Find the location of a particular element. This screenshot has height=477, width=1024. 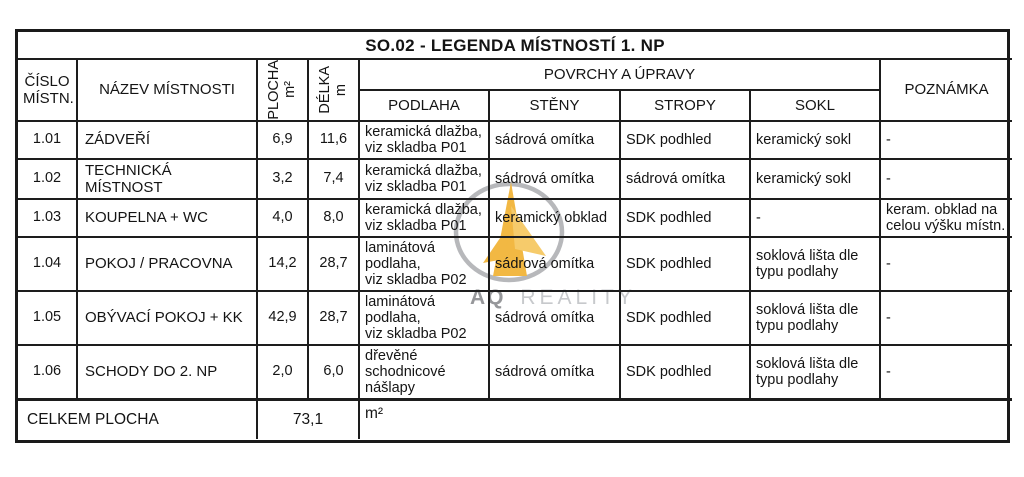

header-ceilings: STROPY is located at coordinates (685, 105).